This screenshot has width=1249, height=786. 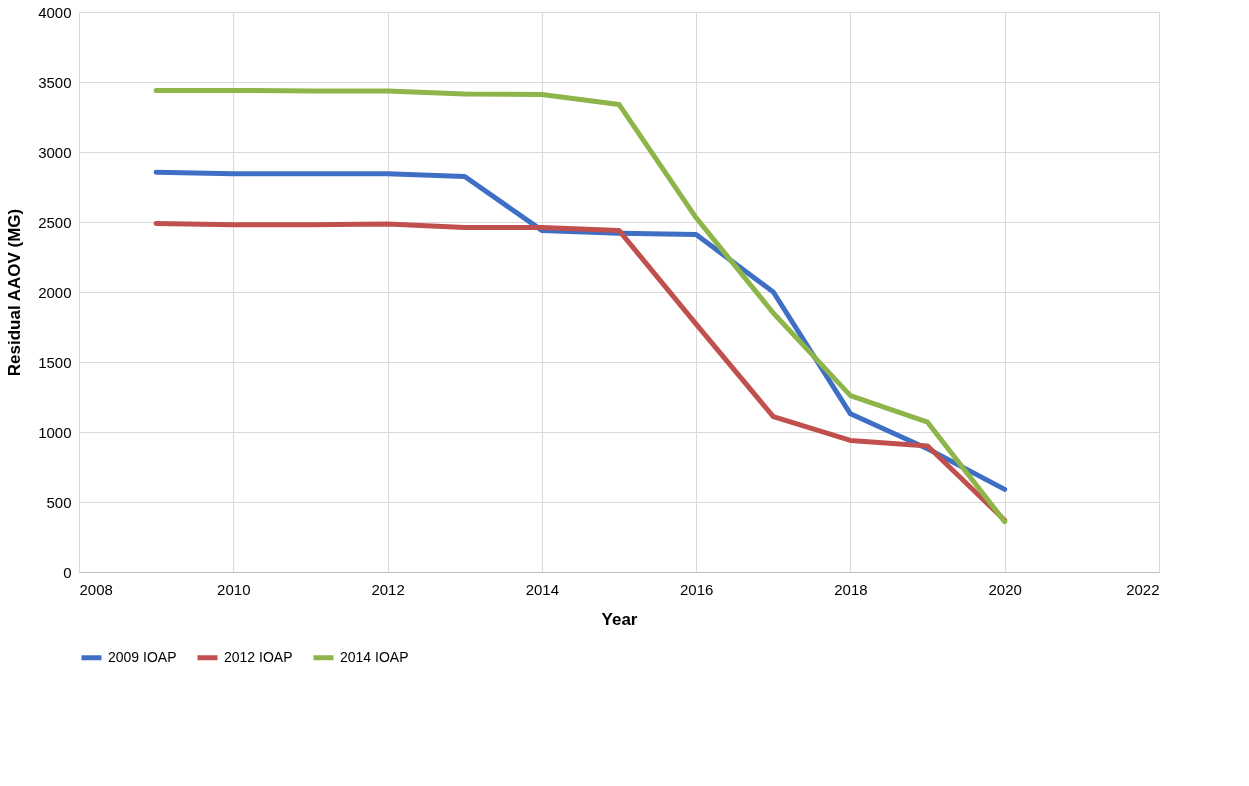 What do you see at coordinates (55, 82) in the screenshot?
I see `y-tick-label: 3500` at bounding box center [55, 82].